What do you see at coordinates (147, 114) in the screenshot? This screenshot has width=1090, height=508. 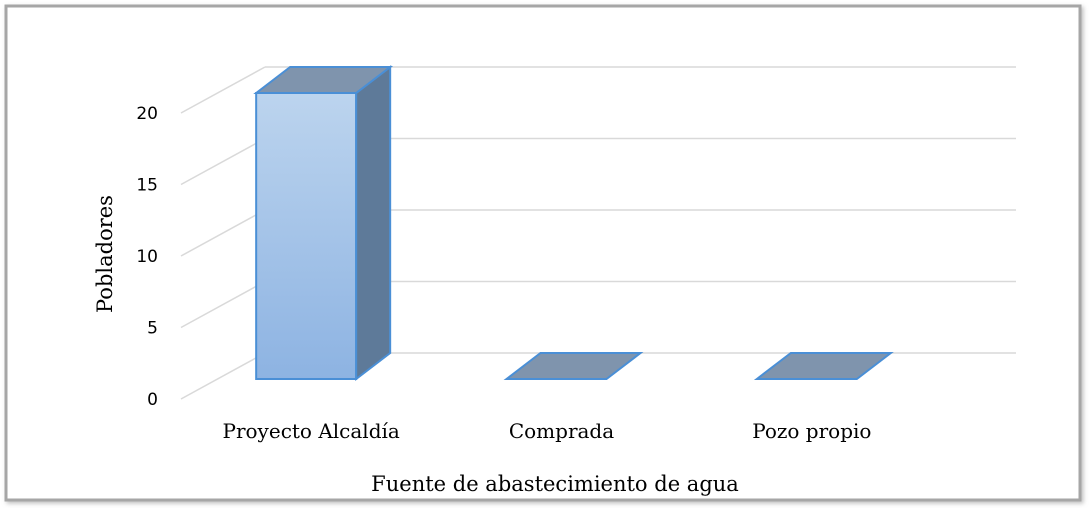 I see `y-tick-label: 20` at bounding box center [147, 114].